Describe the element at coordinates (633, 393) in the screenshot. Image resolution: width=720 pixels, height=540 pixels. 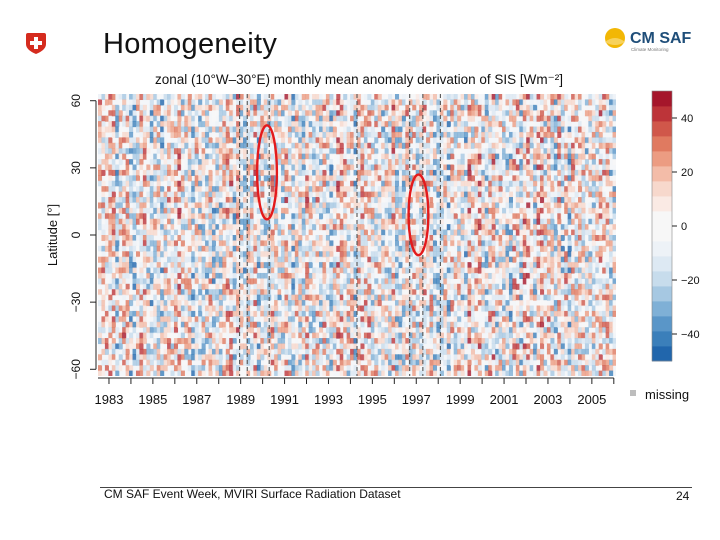
I see `missing-swatch` at that location.